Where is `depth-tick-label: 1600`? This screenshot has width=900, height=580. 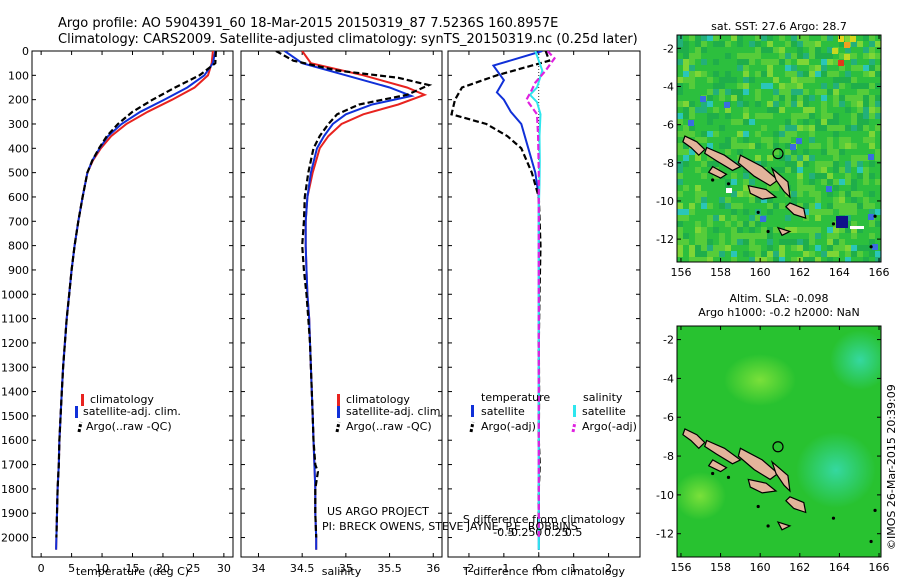
depth-tick-label: 1600 is located at coordinates (15, 440).